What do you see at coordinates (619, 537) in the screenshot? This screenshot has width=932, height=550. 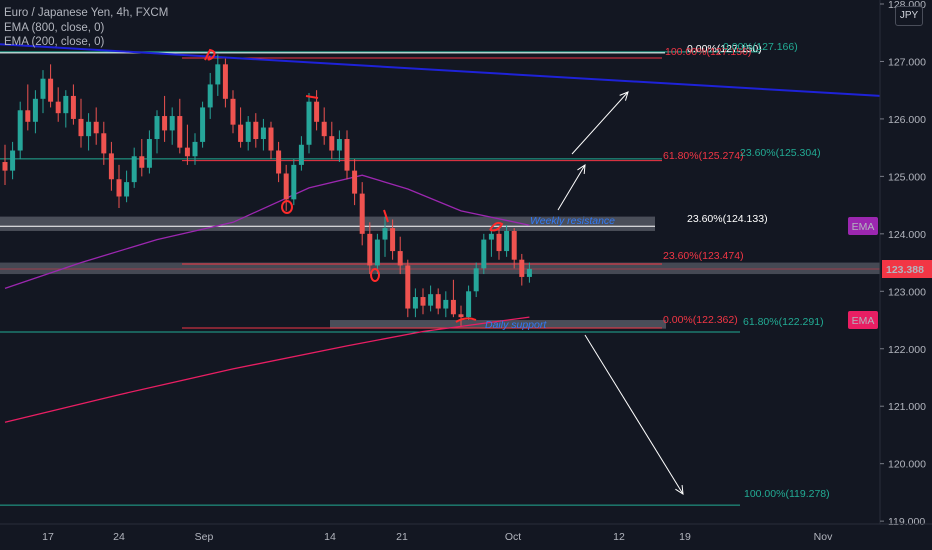 I see `time-tick-label: 12` at bounding box center [619, 537].